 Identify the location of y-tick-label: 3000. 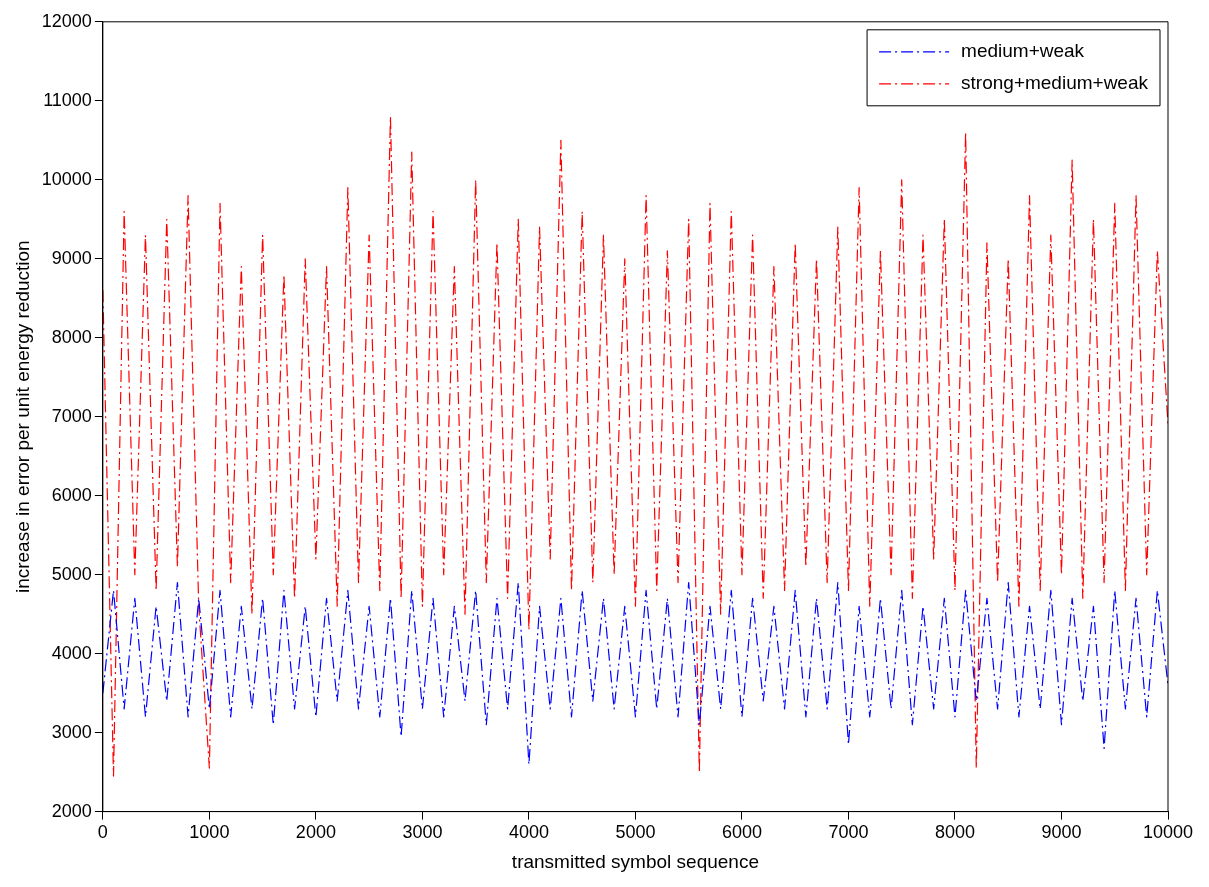
(71, 731).